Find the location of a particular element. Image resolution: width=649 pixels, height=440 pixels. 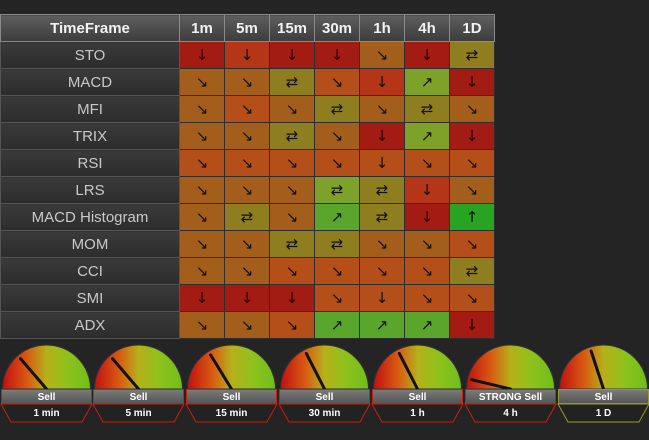

indicator-label: SMI is located at coordinates (90, 298).